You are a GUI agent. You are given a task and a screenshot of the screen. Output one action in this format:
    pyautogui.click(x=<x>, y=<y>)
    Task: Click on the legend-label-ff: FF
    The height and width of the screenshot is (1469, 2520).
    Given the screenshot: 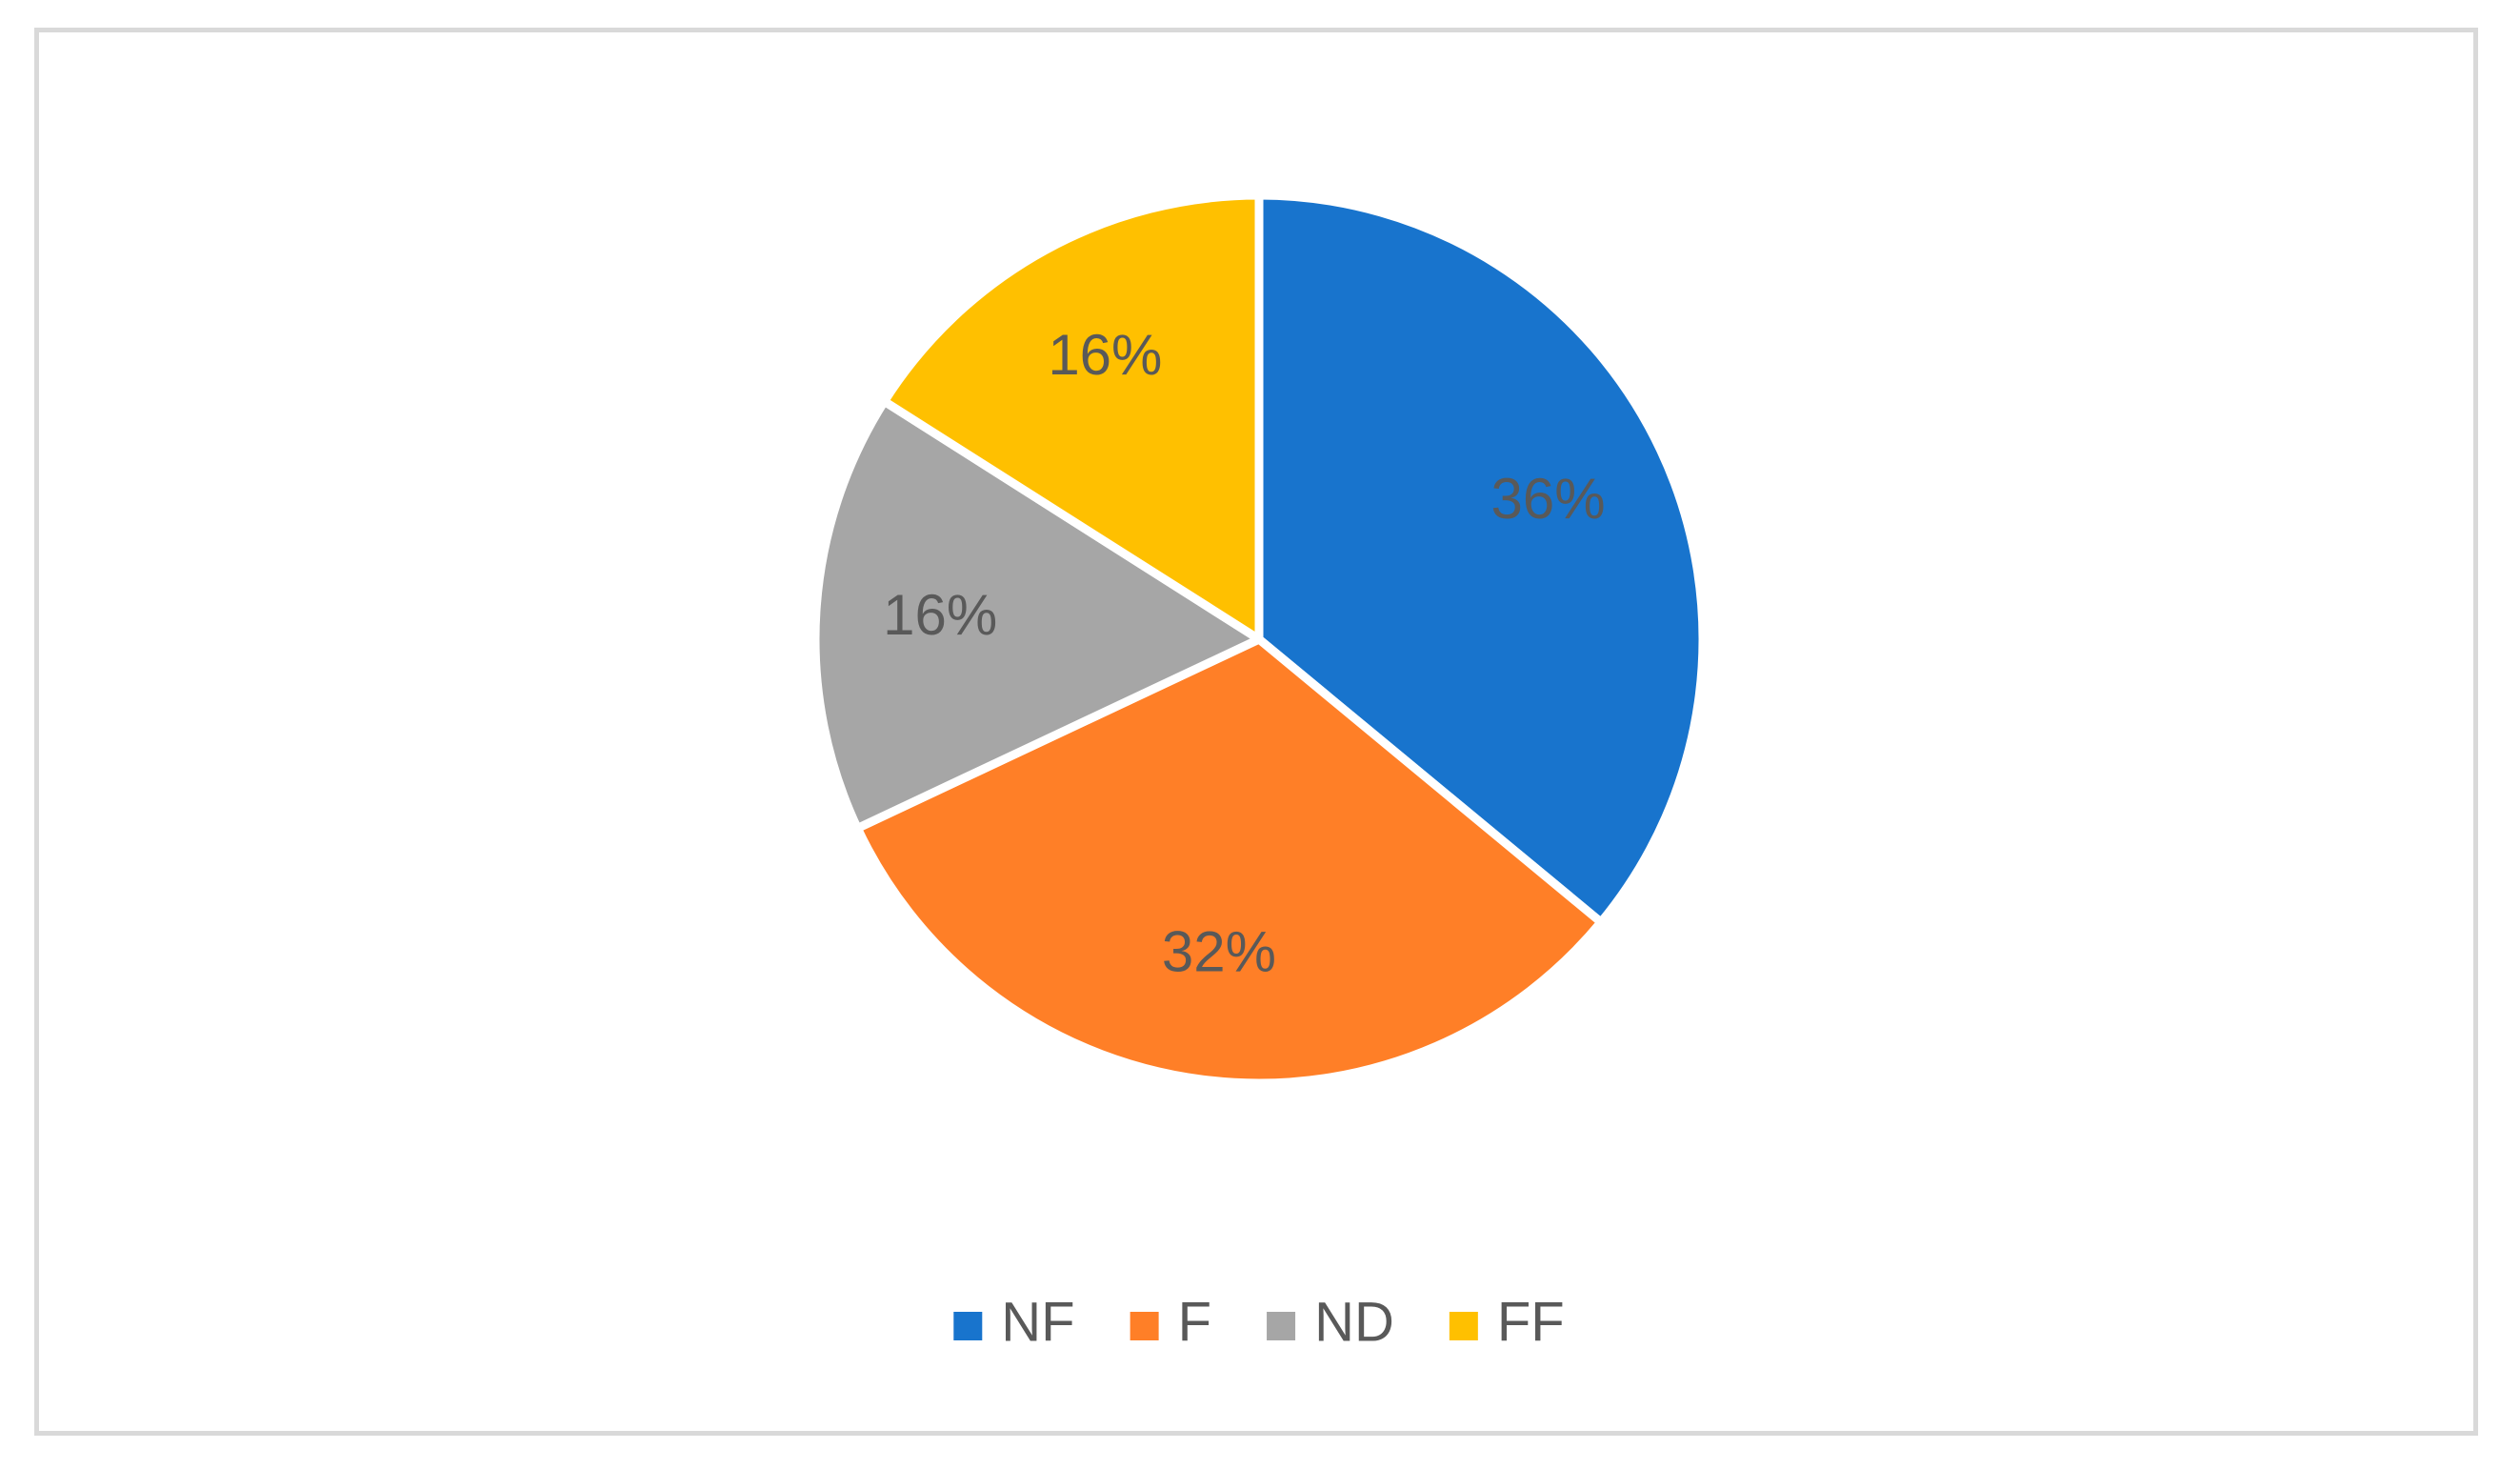 What is the action you would take?
    pyautogui.click(x=1531, y=1322)
    